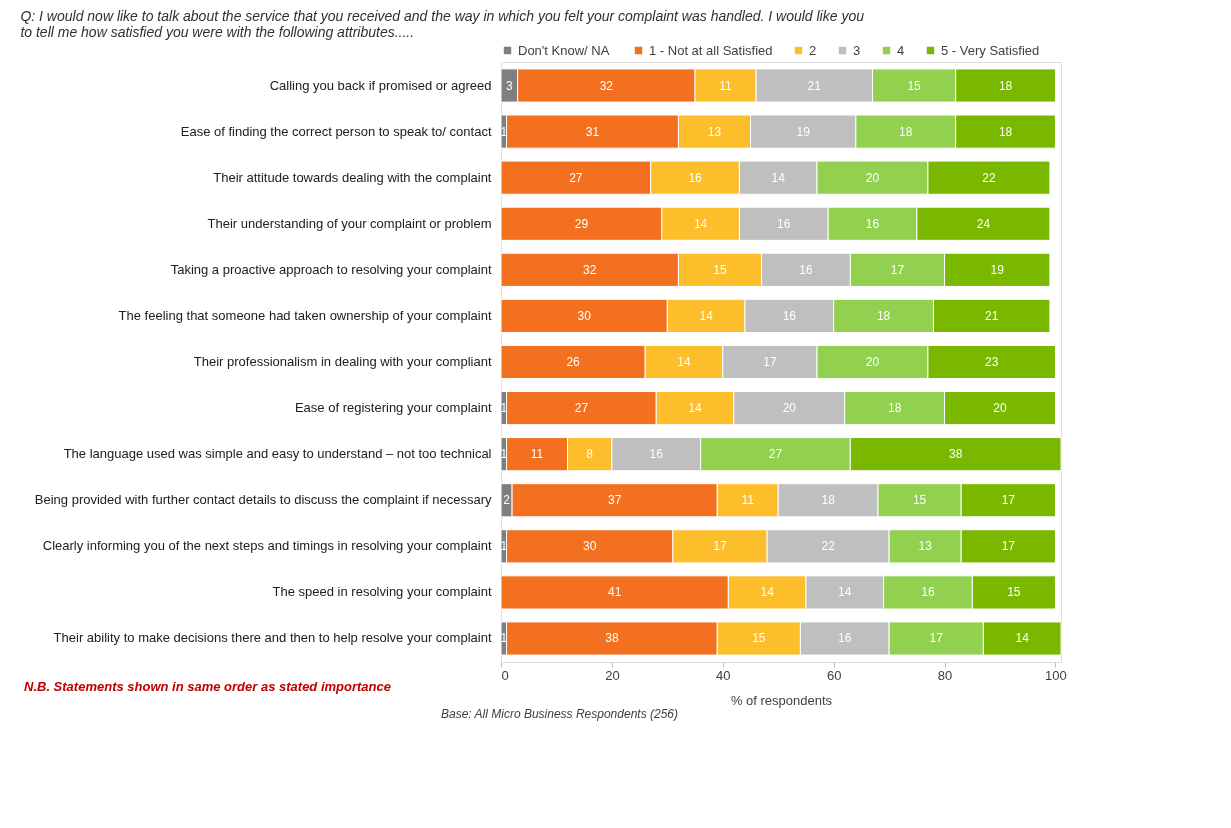 This screenshot has height=828, width=1231. What do you see at coordinates (1056, 675) in the screenshot?
I see `x-tick-label: 100` at bounding box center [1056, 675].